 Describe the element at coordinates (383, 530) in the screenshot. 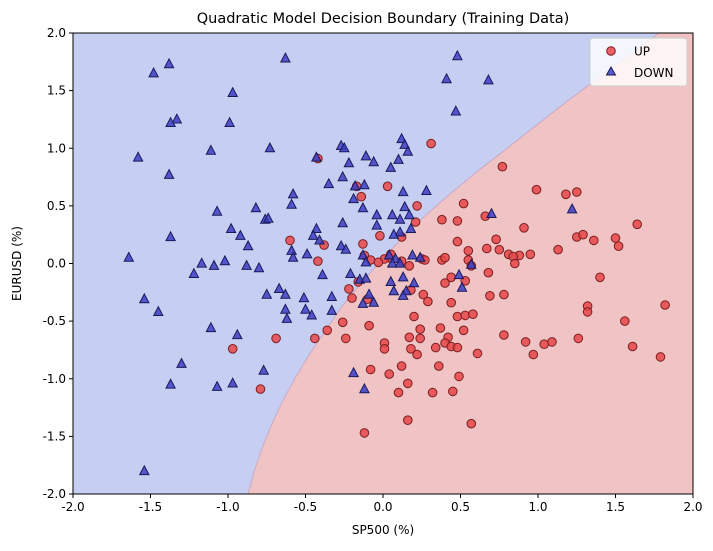

I see `x-axis-label: SP500 (%)` at that location.